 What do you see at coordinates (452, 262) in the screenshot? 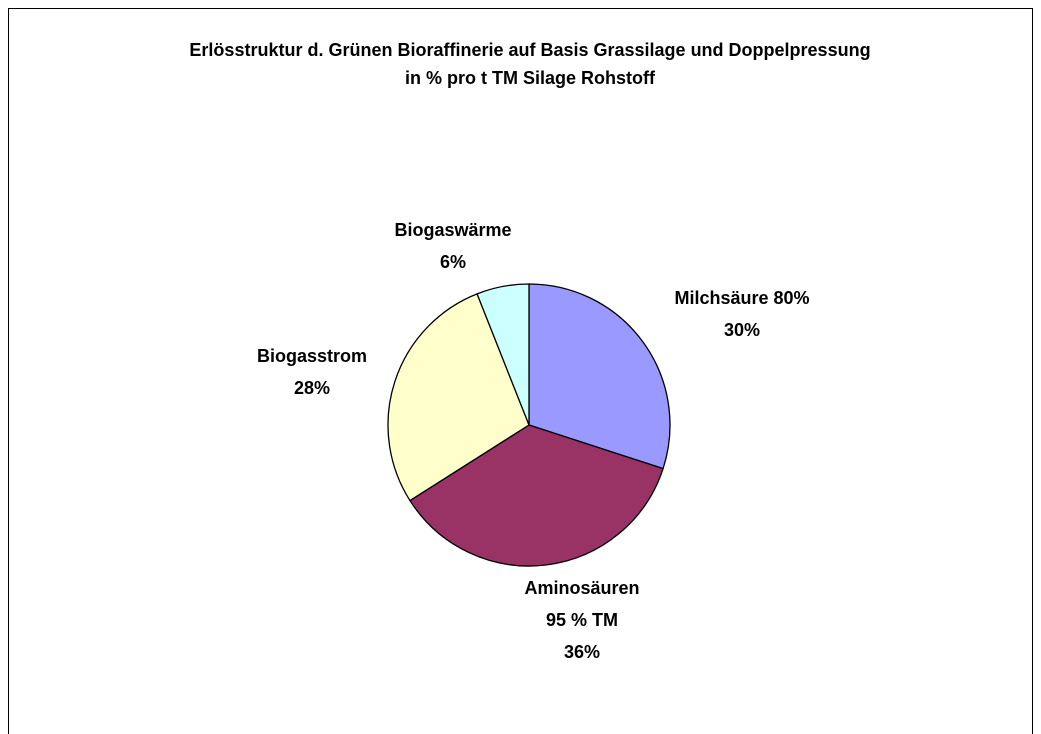
I see `value-label: 6%` at bounding box center [452, 262].